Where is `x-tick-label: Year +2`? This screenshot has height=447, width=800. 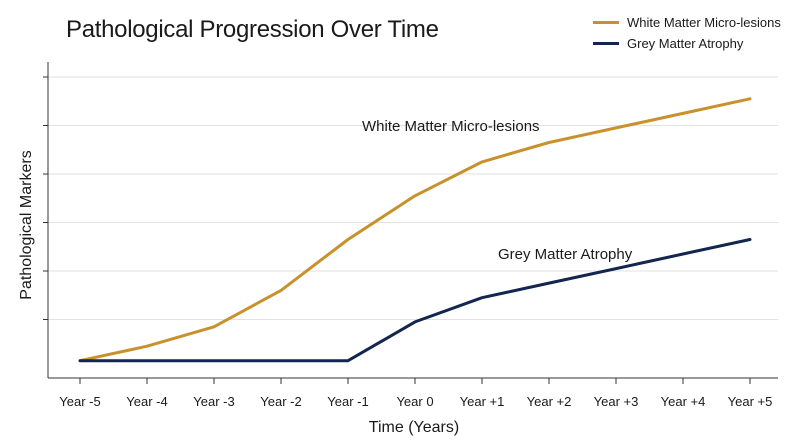 x-tick-label: Year +2 is located at coordinates (549, 401).